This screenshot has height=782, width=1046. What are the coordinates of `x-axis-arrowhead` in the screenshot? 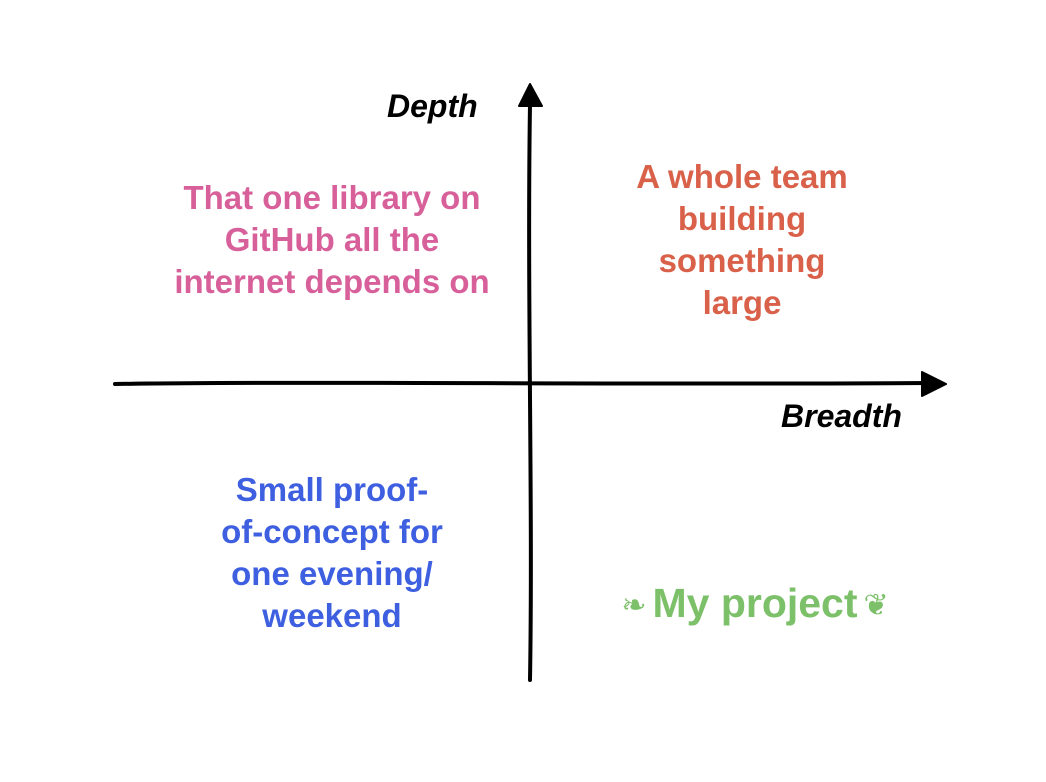 It's located at (934, 384).